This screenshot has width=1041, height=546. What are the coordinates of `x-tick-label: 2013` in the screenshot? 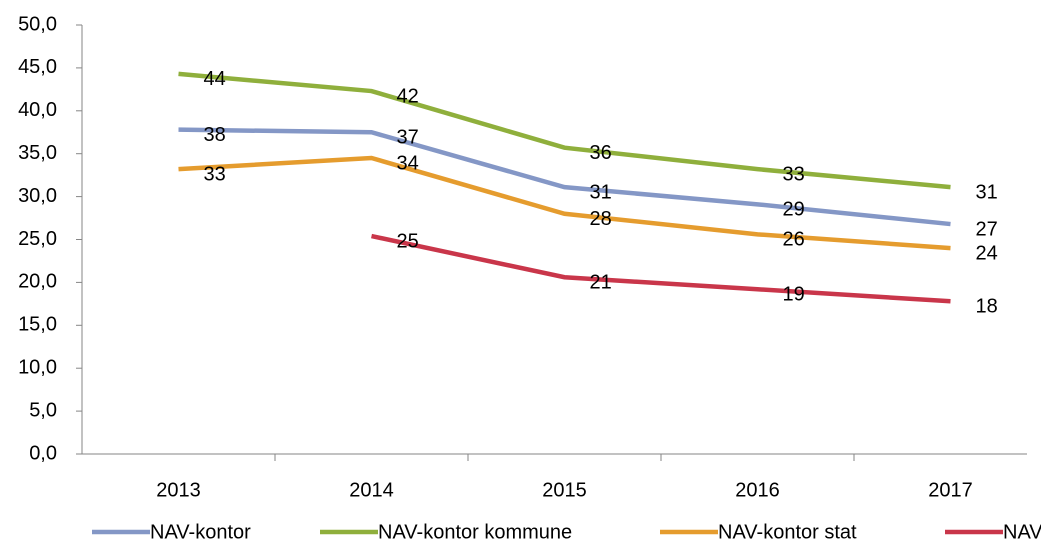 It's located at (178, 490).